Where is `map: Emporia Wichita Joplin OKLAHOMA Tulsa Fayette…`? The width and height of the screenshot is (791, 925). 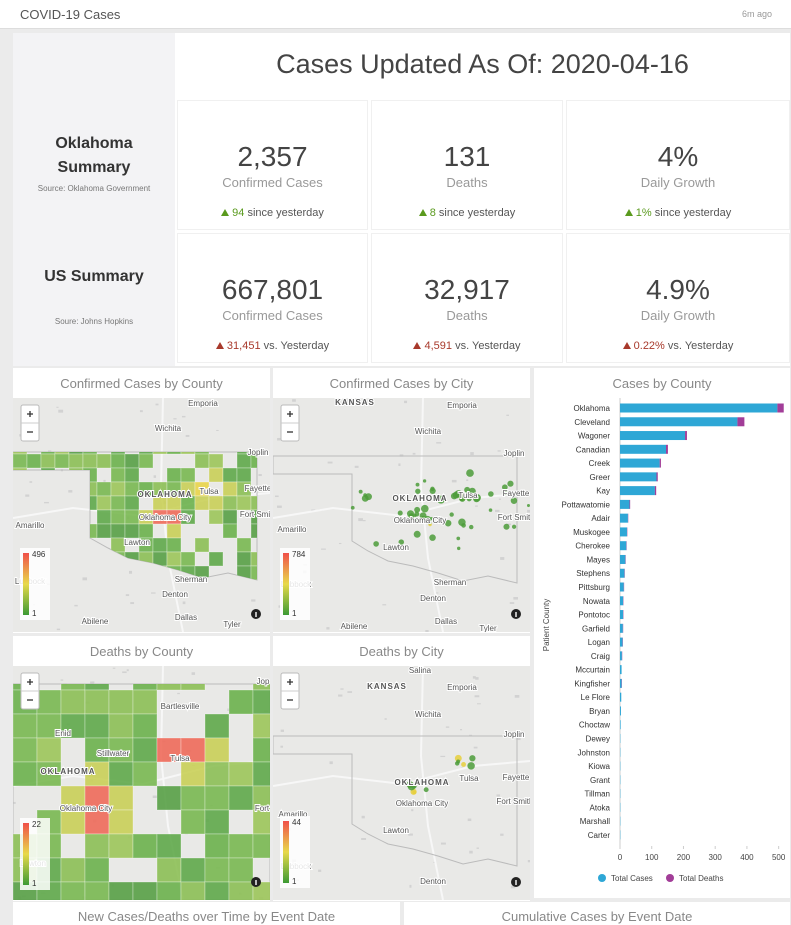 map: Emporia Wichita Joplin OKLAHOMA Tulsa Fayette… is located at coordinates (141, 515).